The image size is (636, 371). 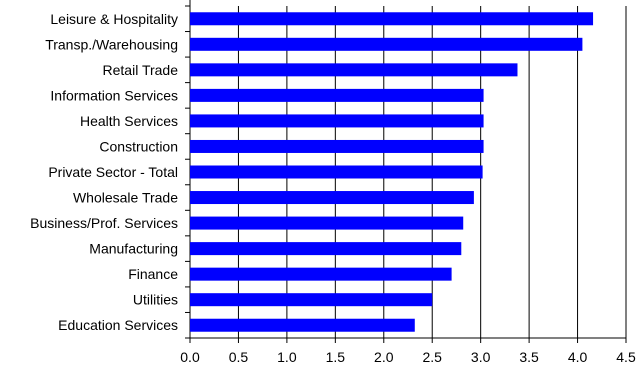 What do you see at coordinates (118, 325) in the screenshot?
I see `category-label: Education Services` at bounding box center [118, 325].